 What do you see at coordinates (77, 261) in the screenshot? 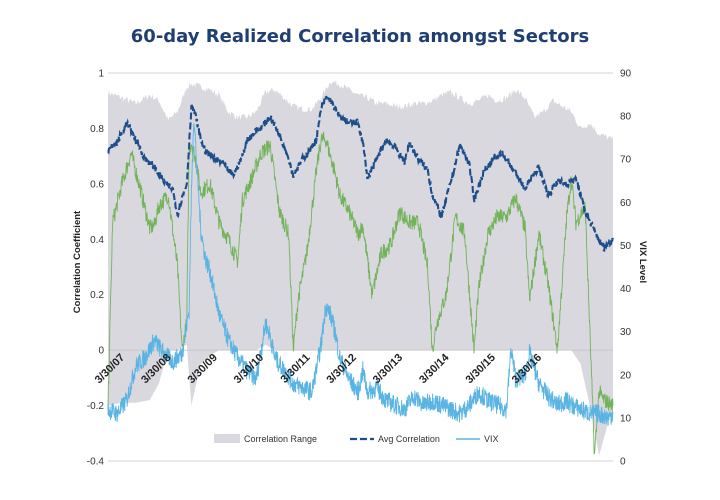
I see `left-axis-title: Correlation Coefficient` at bounding box center [77, 261].